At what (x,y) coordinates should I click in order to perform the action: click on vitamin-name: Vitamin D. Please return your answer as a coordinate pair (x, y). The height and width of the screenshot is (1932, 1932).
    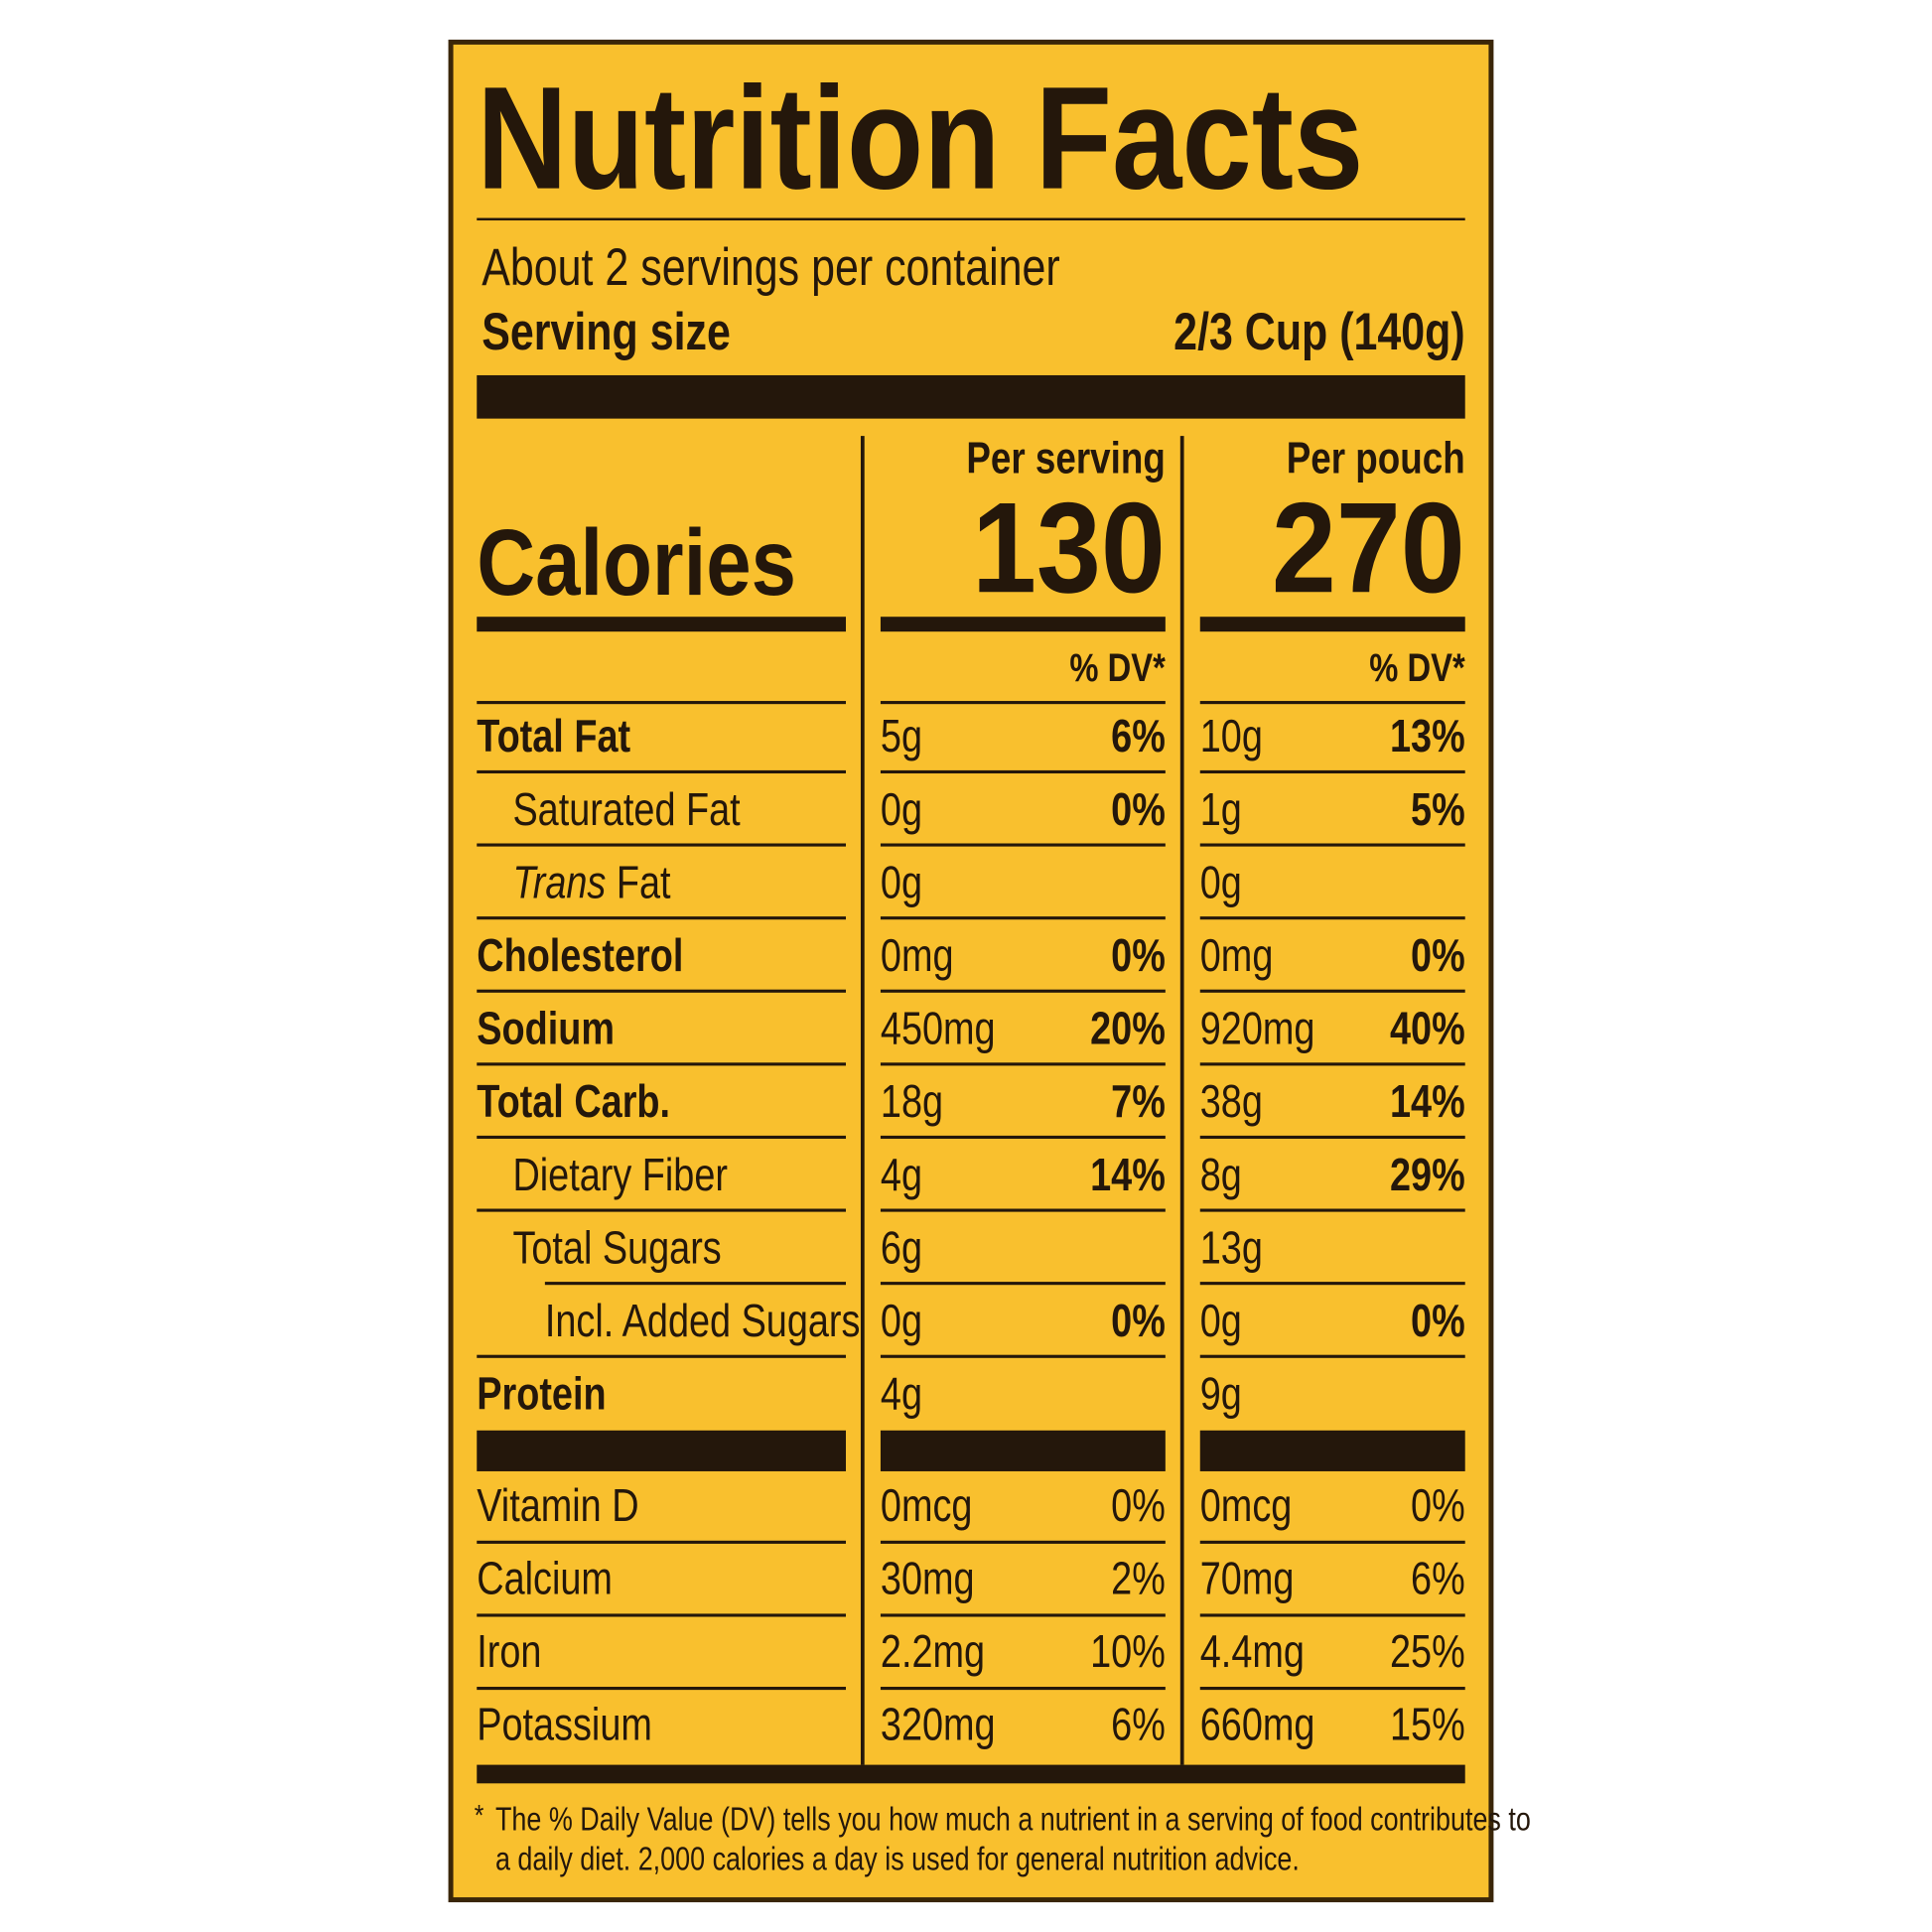
    Looking at the image, I should click on (557, 1504).